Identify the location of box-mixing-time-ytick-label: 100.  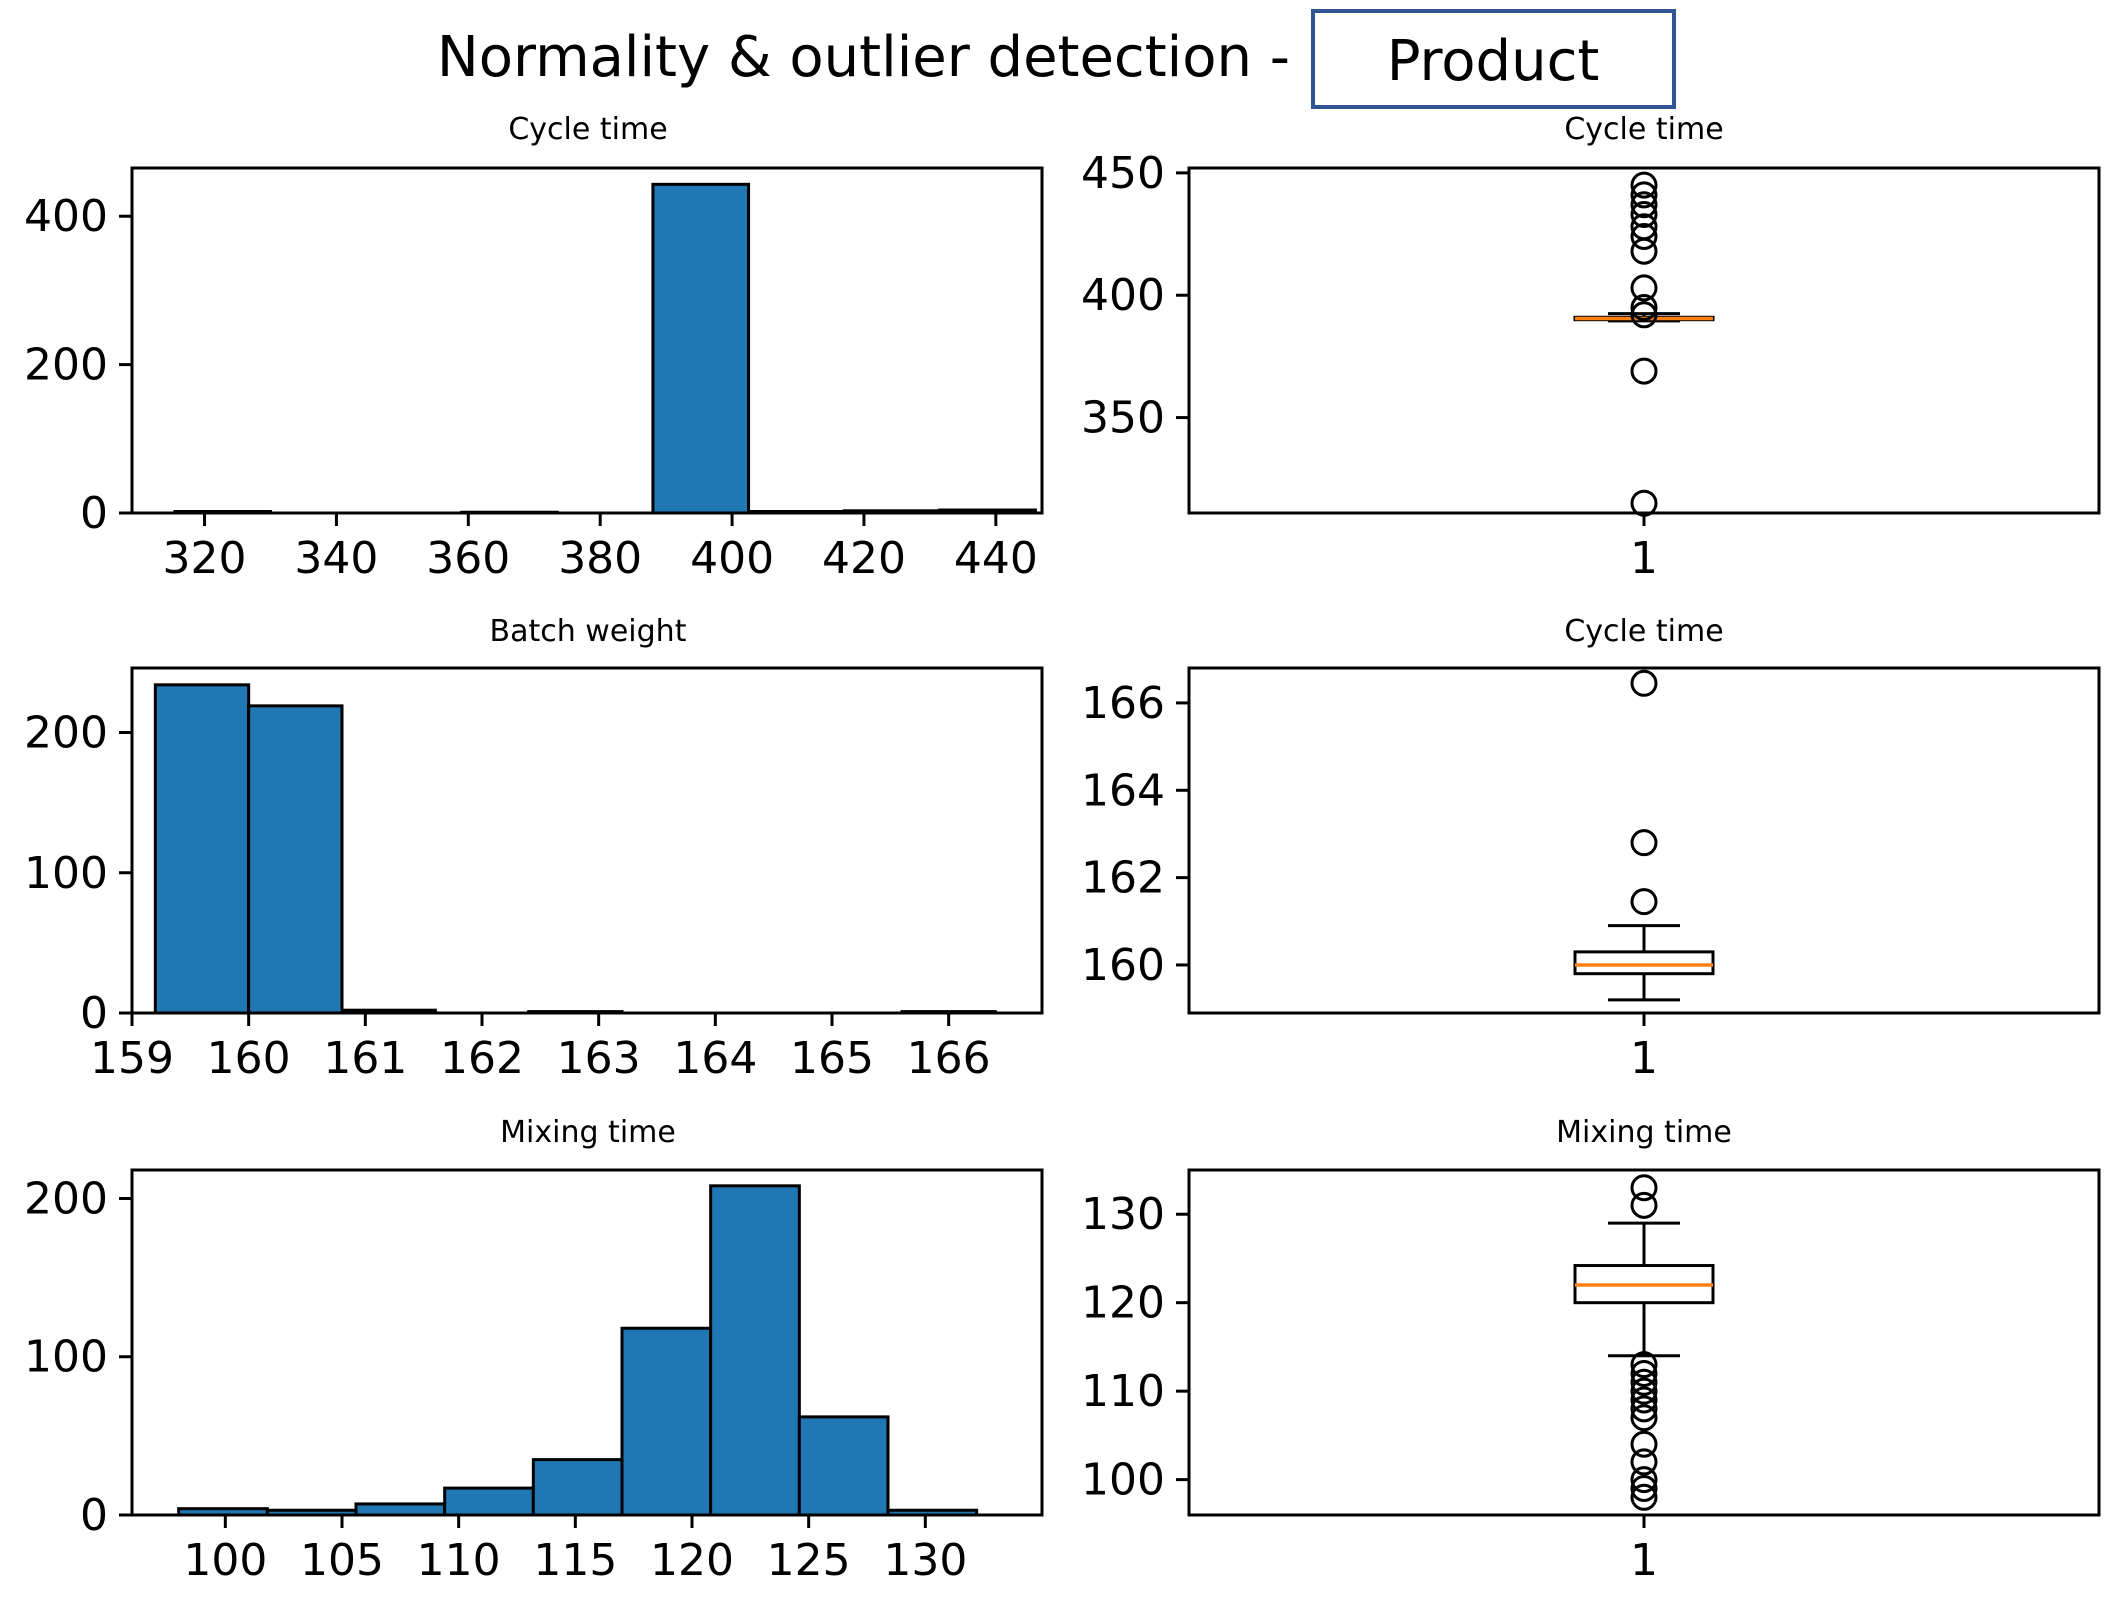
(1123, 1480).